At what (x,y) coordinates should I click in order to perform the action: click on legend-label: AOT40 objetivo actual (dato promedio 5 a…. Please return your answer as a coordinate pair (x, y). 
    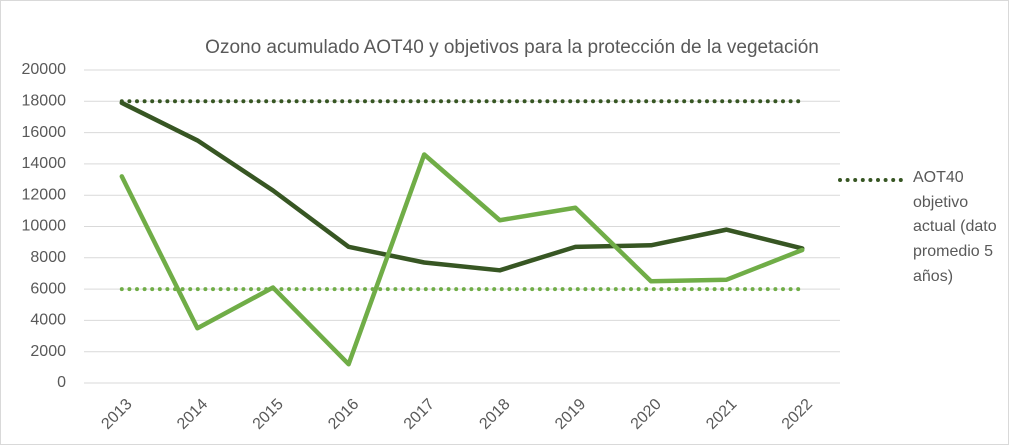
    Looking at the image, I should click on (955, 227).